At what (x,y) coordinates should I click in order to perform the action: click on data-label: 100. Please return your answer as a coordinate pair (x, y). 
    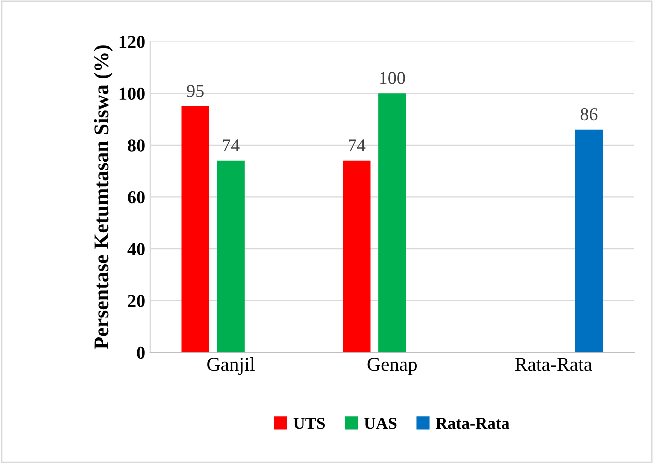
    Looking at the image, I should click on (393, 78).